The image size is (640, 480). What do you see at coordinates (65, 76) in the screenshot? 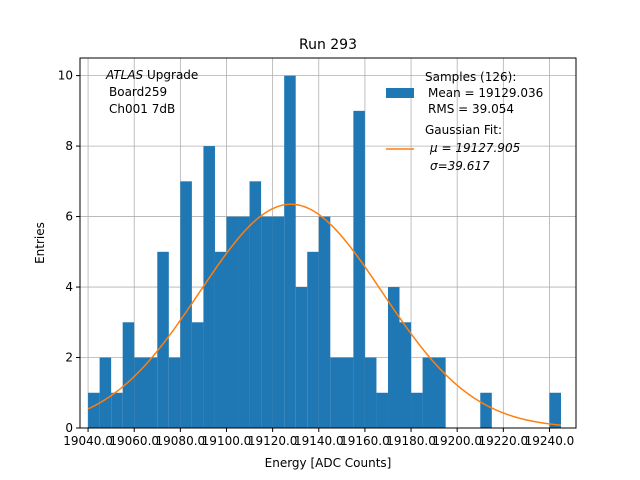
I see `y-tick-label: 10` at bounding box center [65, 76].